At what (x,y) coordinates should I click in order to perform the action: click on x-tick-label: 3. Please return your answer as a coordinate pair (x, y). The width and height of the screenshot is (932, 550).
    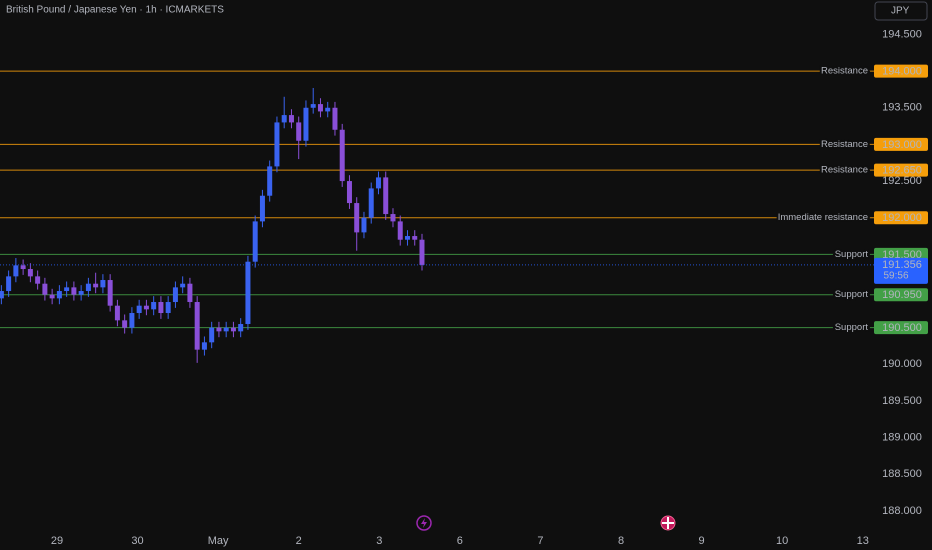
    Looking at the image, I should click on (379, 541).